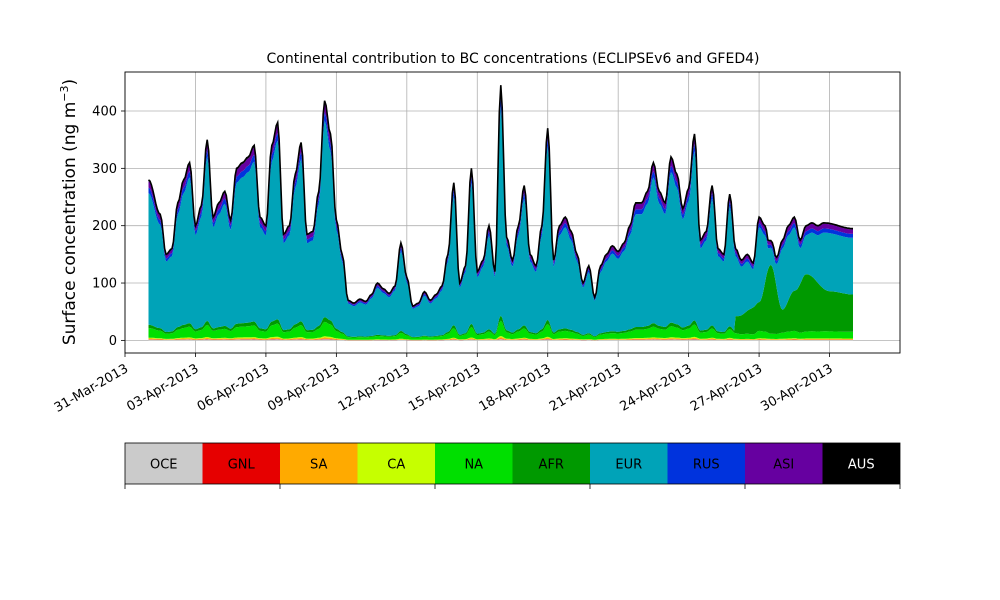 The width and height of the screenshot is (1000, 600). I want to click on y-tick-label: 100, so click(104, 284).